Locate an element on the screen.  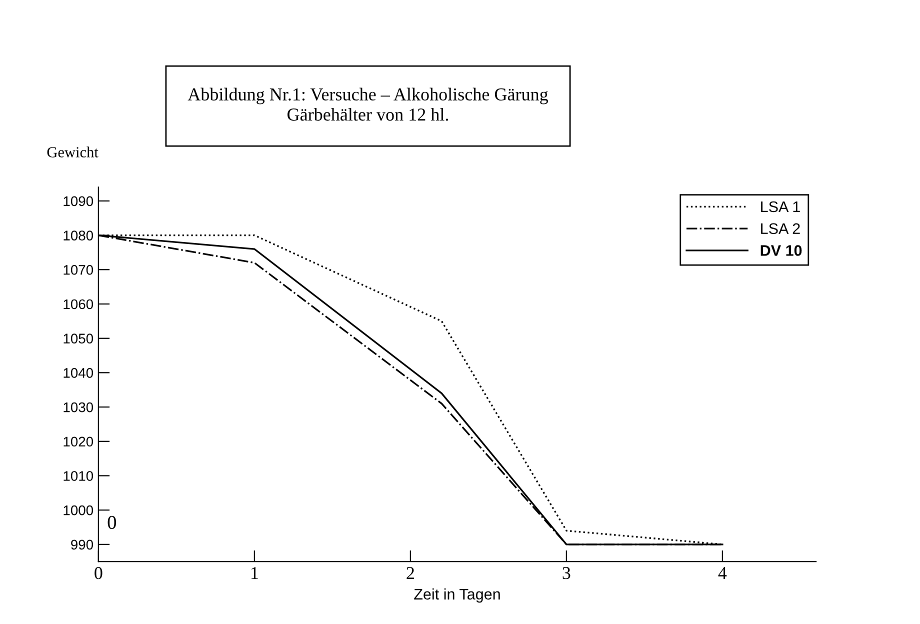
x-tick-label: 0 is located at coordinates (98, 573).